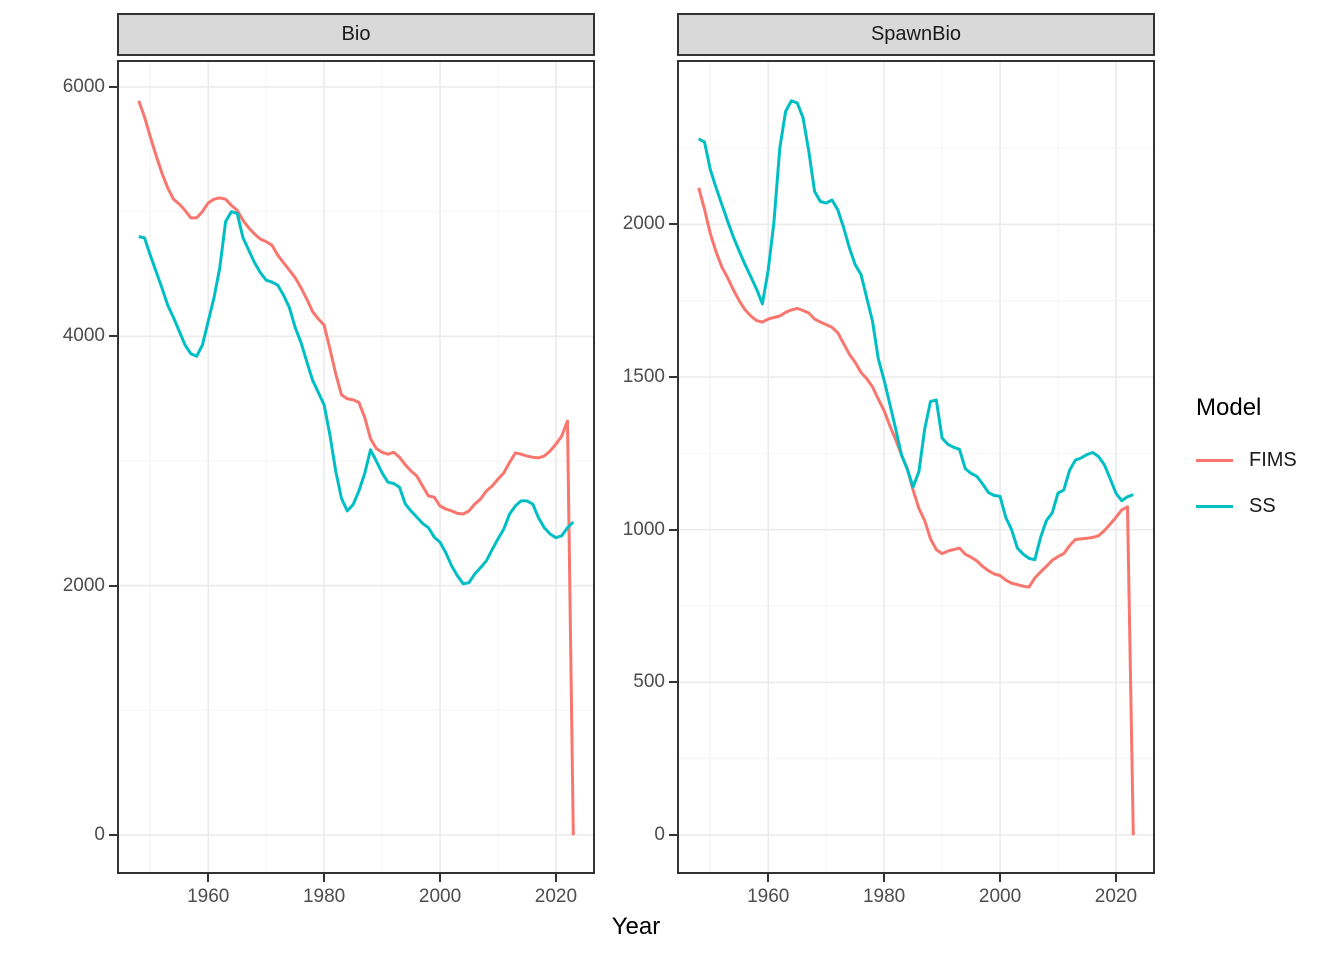 This screenshot has width=1344, height=960. What do you see at coordinates (1214, 506) in the screenshot?
I see `ss-line-swatch` at bounding box center [1214, 506].